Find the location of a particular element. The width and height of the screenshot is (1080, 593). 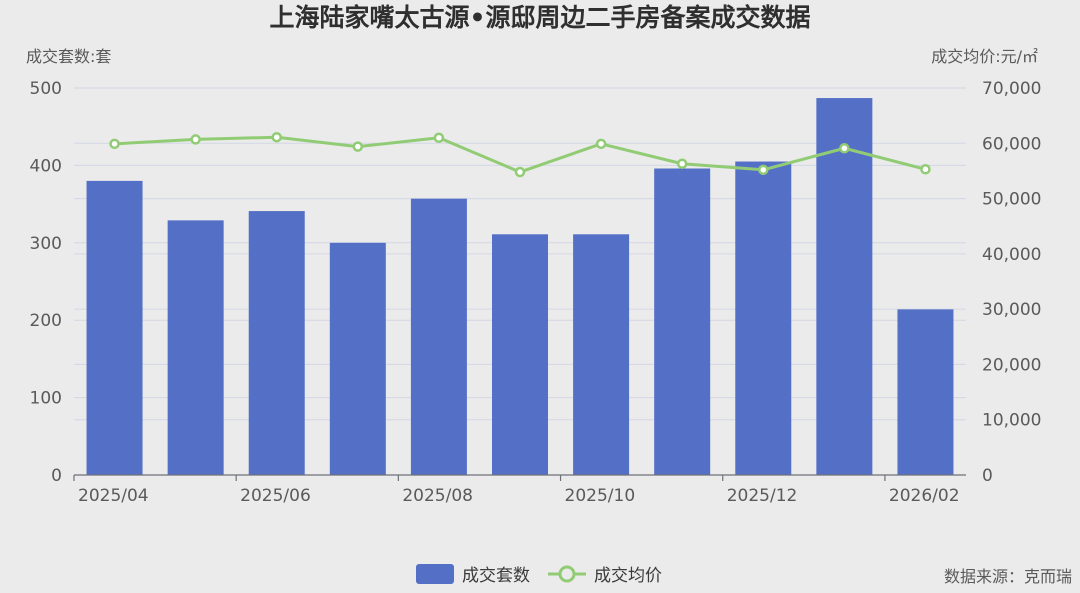

legend-bar-label: 成交套数 is located at coordinates (496, 576).